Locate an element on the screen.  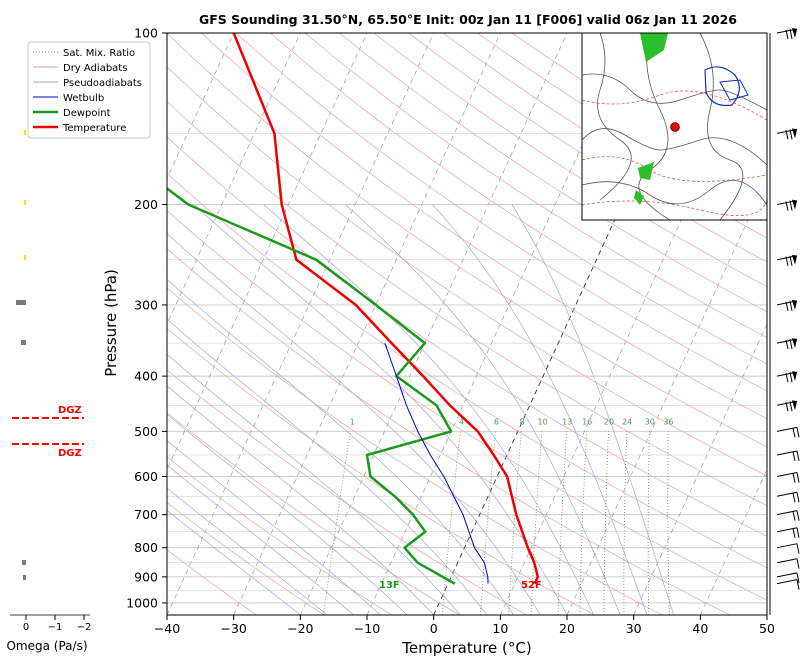
y-tick-label: 100 is located at coordinates (146, 33).